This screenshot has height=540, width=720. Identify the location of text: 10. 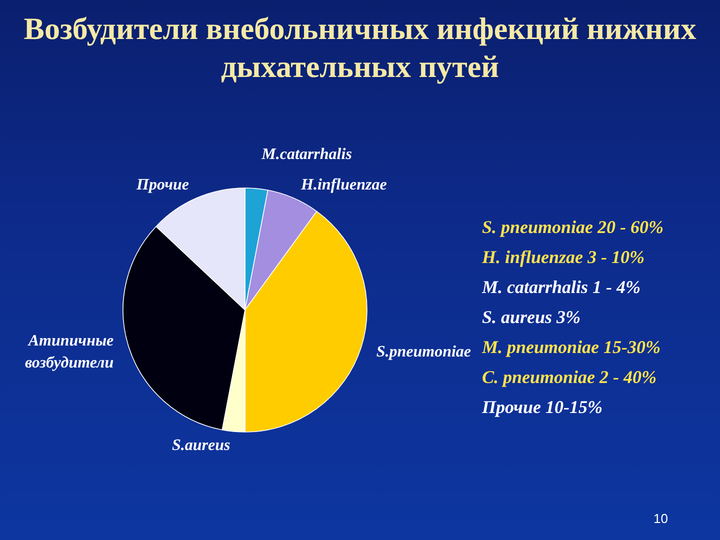
(661, 518).